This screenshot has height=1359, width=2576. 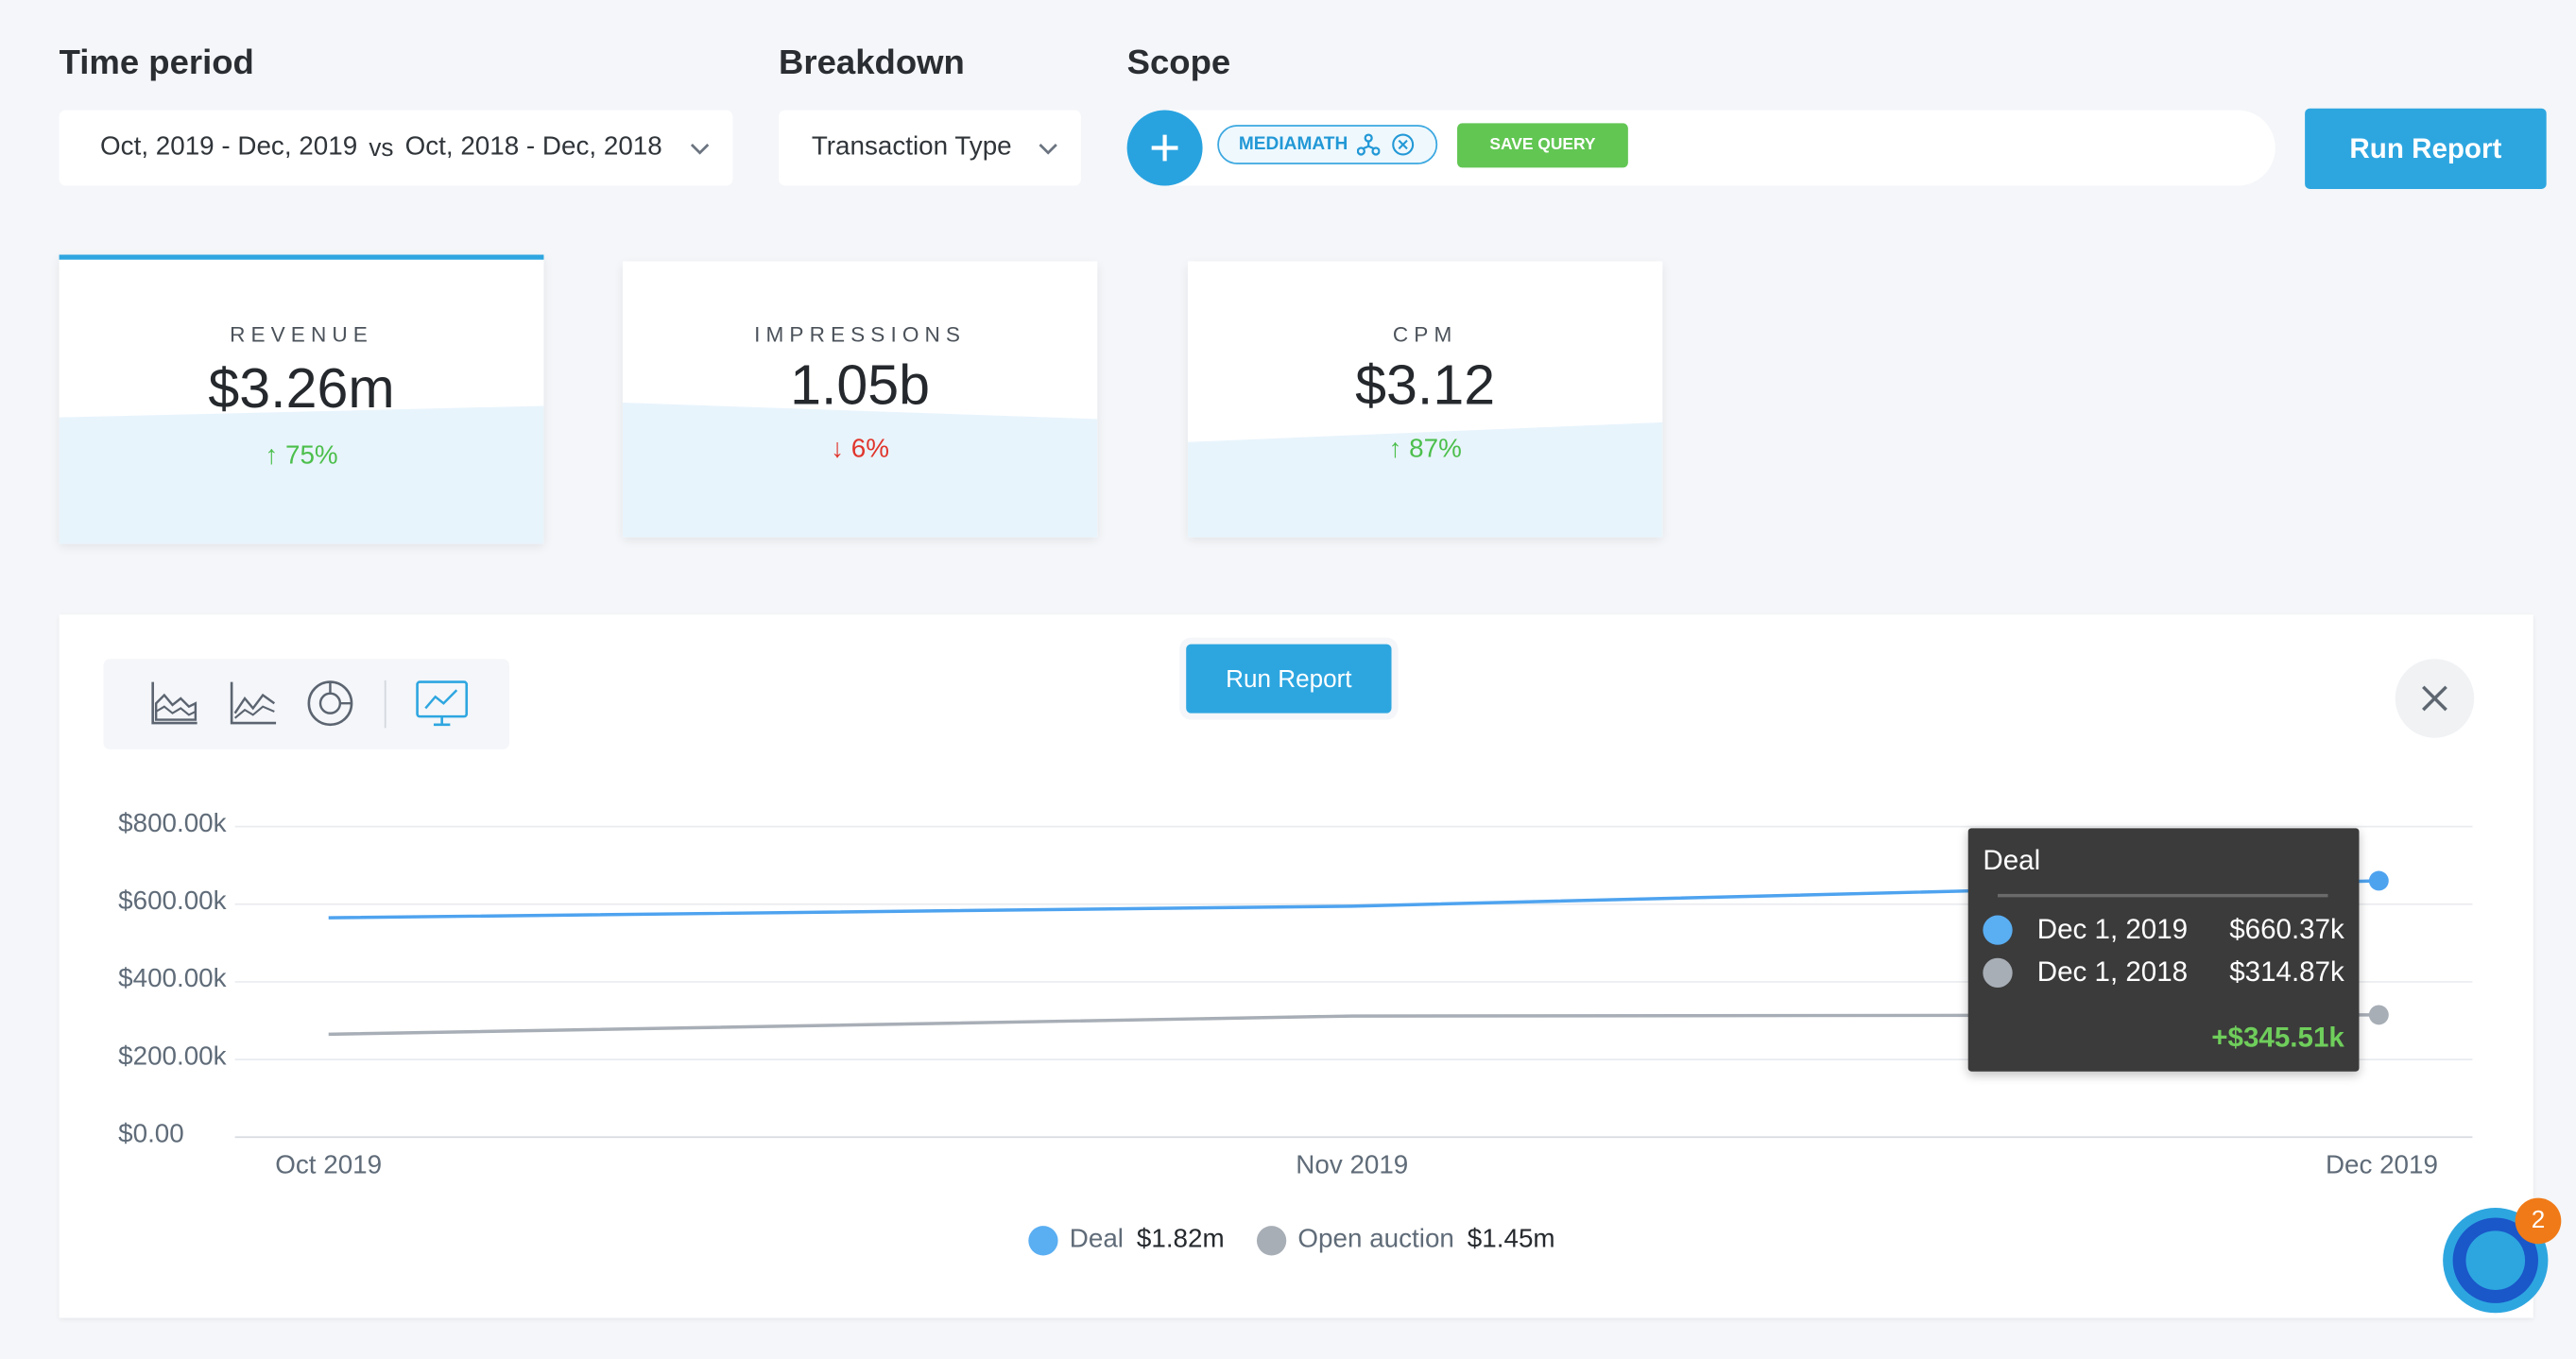 I want to click on breakdown-value: Transaction Type, so click(x=911, y=147).